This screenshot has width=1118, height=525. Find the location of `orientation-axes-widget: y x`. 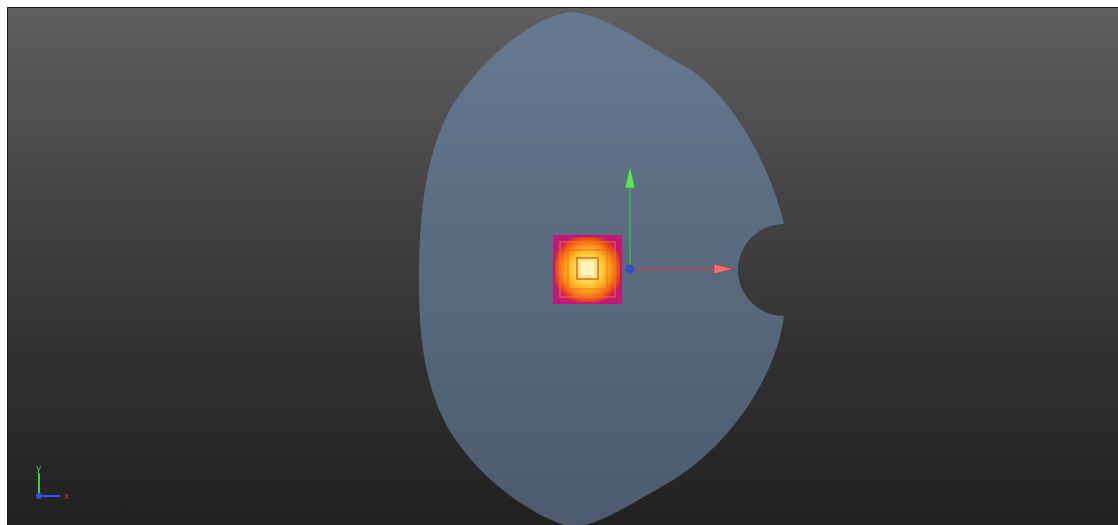

orientation-axes-widget: y x is located at coordinates (53, 483).